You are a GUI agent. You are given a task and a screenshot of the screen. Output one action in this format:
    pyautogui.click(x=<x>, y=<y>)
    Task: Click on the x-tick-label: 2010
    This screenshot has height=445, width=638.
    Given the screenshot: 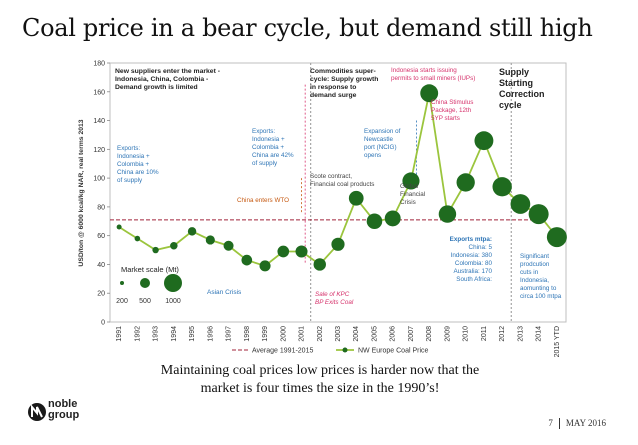 What is the action you would take?
    pyautogui.click(x=466, y=334)
    